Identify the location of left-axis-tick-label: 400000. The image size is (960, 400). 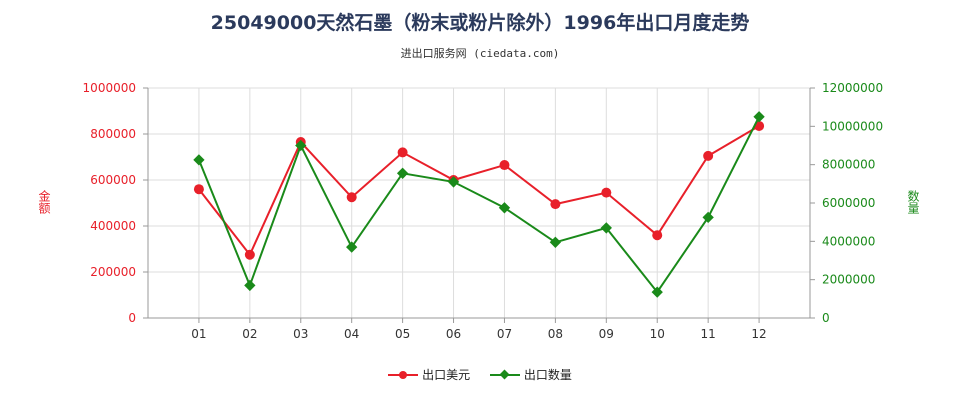
(113, 226).